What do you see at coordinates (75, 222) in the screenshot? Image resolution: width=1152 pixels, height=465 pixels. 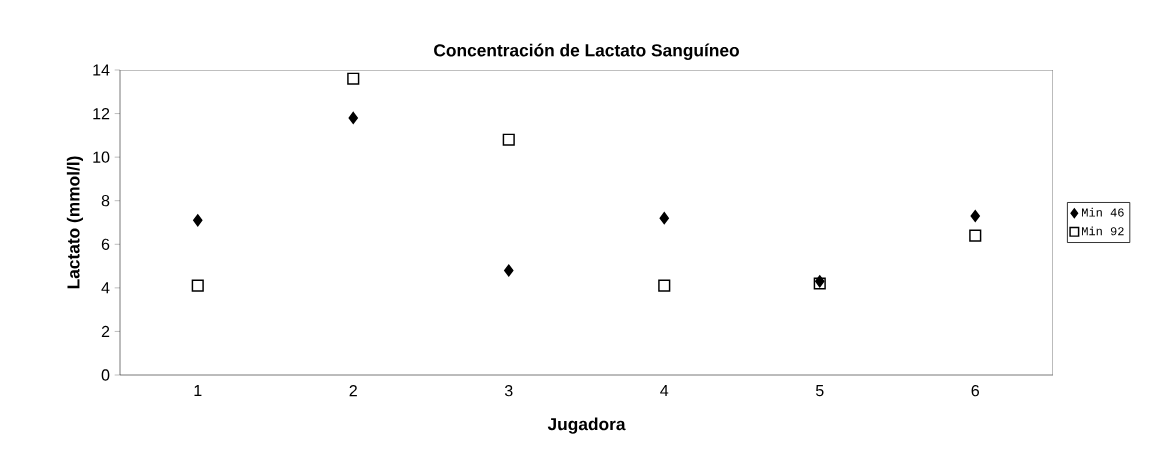 I see `y-axis-title: Lactato (mmol/l)` at bounding box center [75, 222].